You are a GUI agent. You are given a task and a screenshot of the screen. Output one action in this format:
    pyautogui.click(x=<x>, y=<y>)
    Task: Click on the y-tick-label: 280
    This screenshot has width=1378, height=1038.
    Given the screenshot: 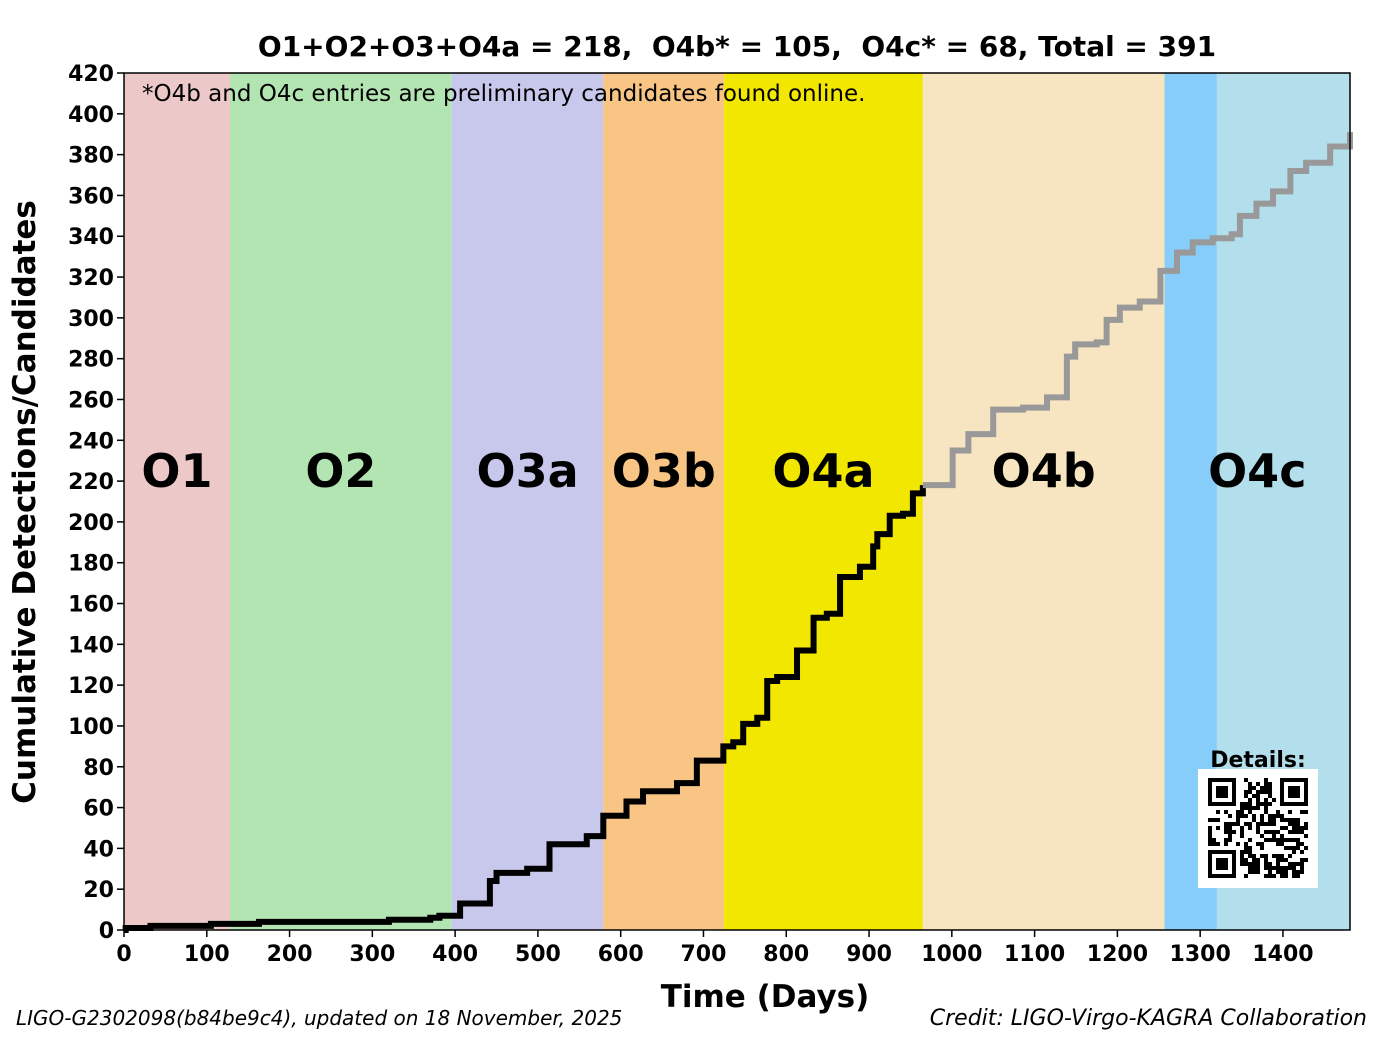 What is the action you would take?
    pyautogui.click(x=91, y=360)
    